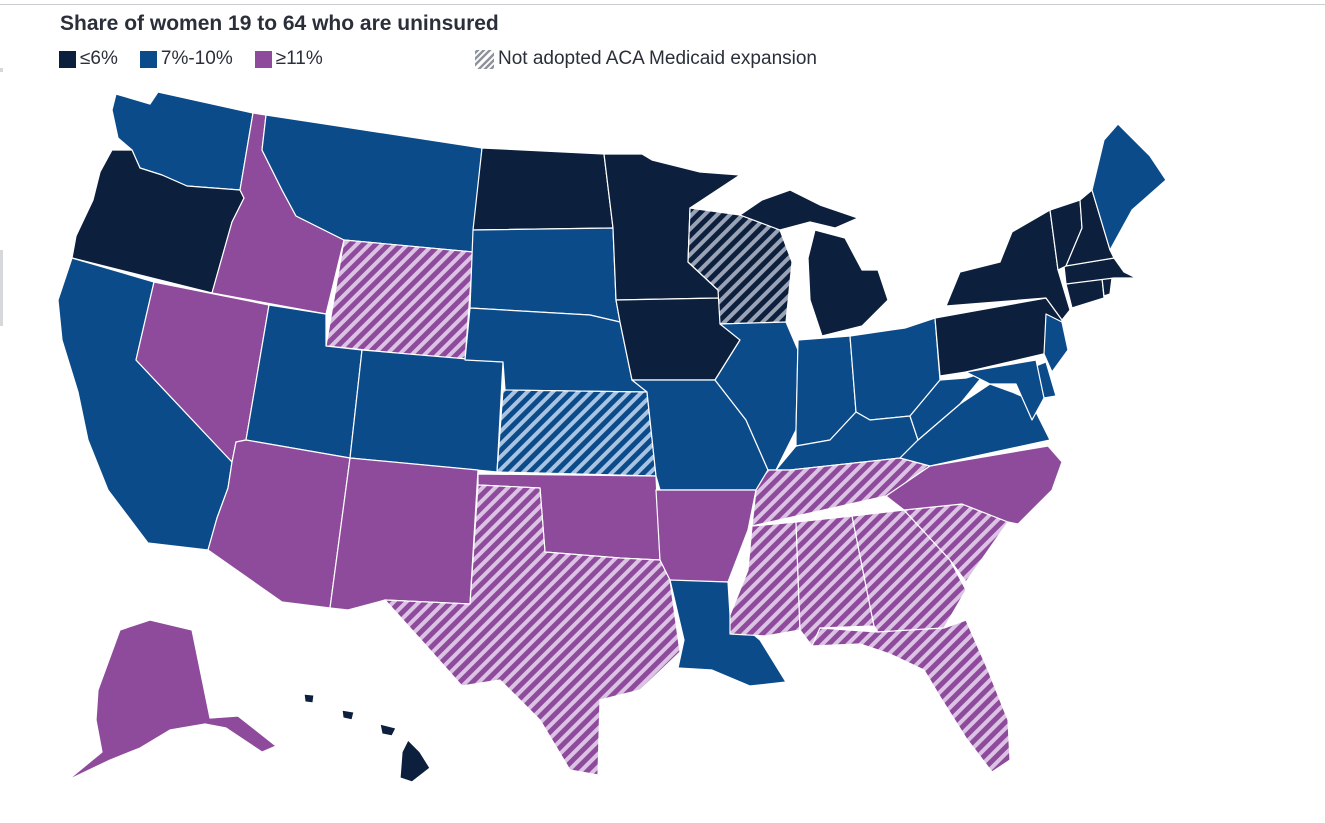 The image size is (1325, 823). What do you see at coordinates (848, 283) in the screenshot?
I see `state-michigan` at bounding box center [848, 283].